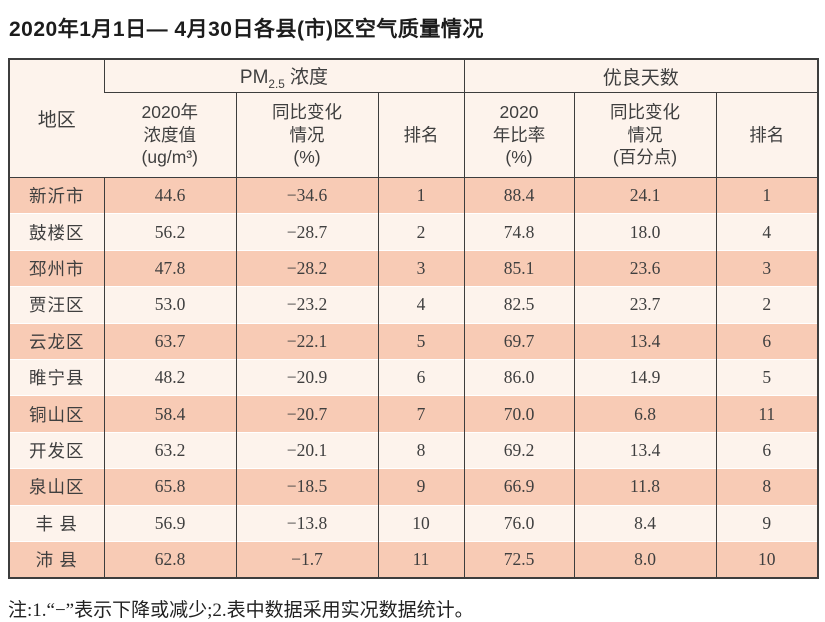 The image size is (825, 622). I want to click on cell-pm25-change: −28.7, so click(306, 232).